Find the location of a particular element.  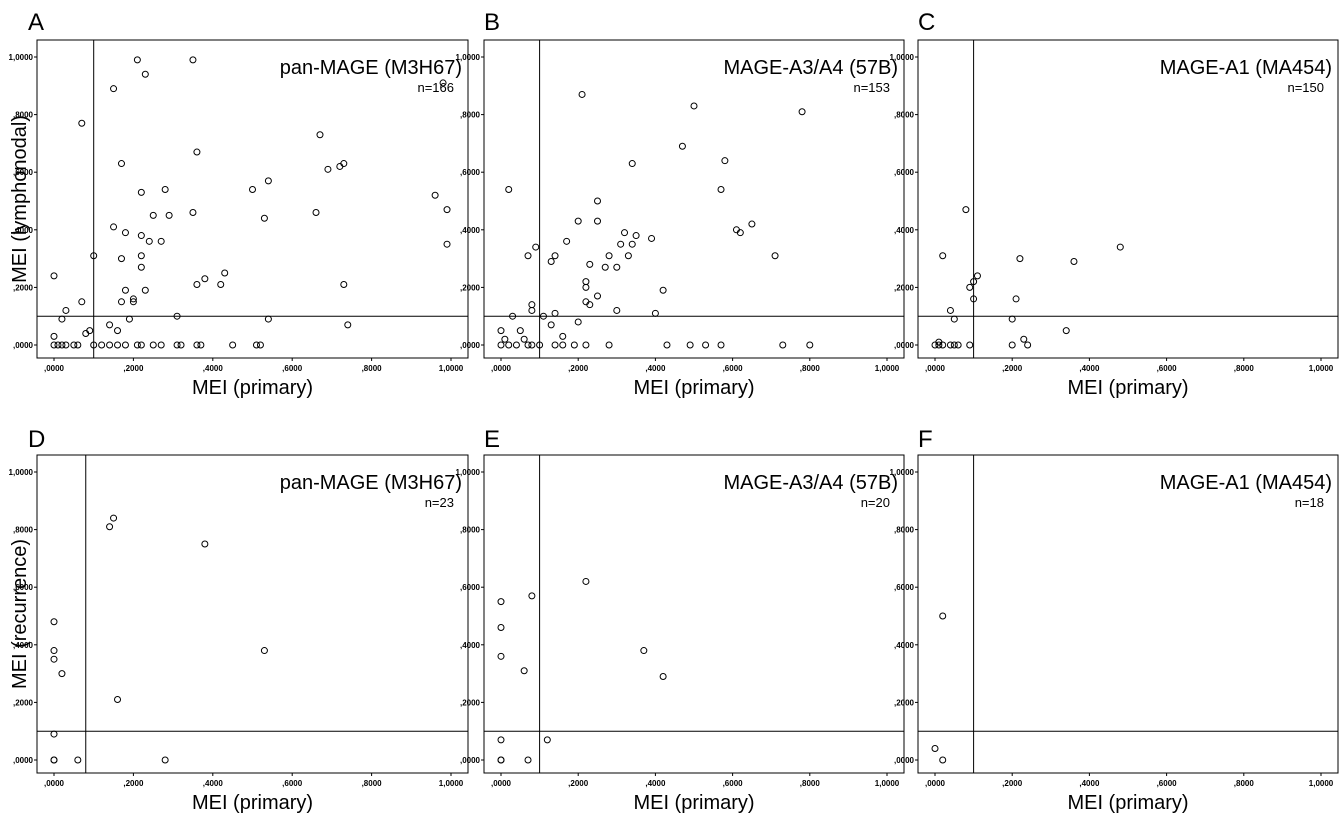

sample-size-label: n=150 is located at coordinates (1305, 87).